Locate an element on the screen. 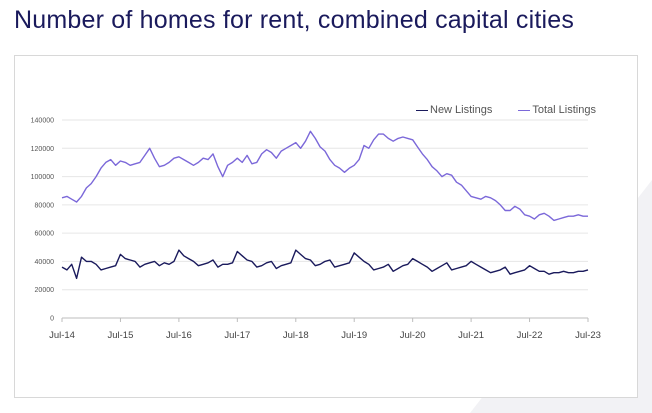 The width and height of the screenshot is (652, 413). x-tick-label-1: Jul-15 is located at coordinates (121, 335).